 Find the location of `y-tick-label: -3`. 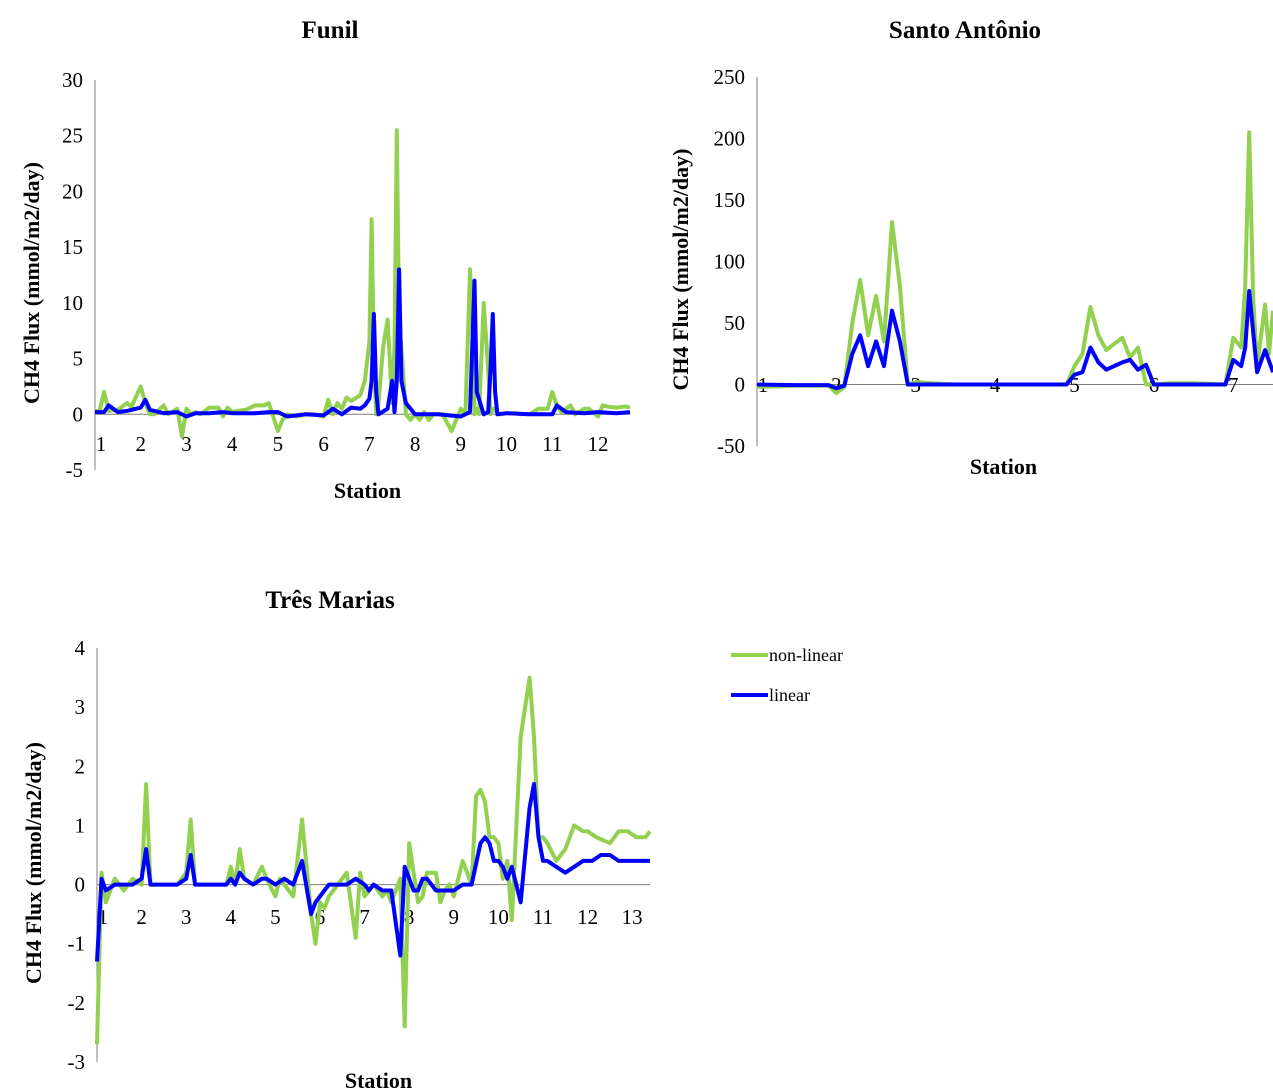

y-tick-label: -3 is located at coordinates (77, 1062).